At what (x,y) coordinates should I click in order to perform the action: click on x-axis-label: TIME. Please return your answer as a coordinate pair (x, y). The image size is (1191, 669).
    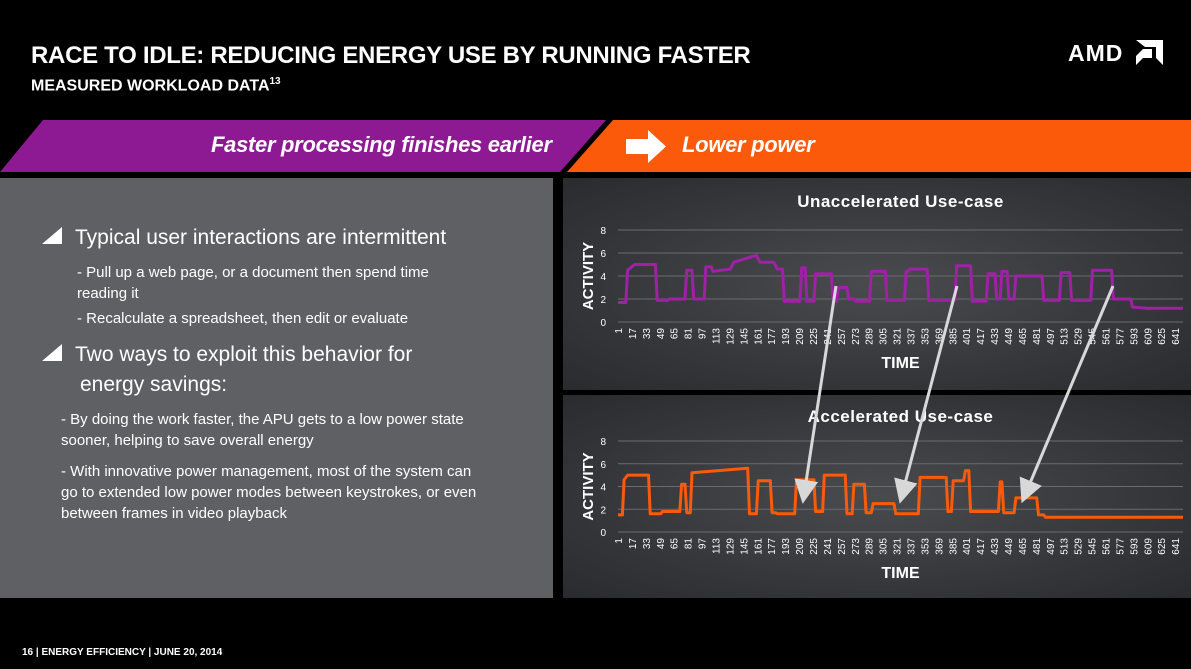
    Looking at the image, I should click on (900, 573).